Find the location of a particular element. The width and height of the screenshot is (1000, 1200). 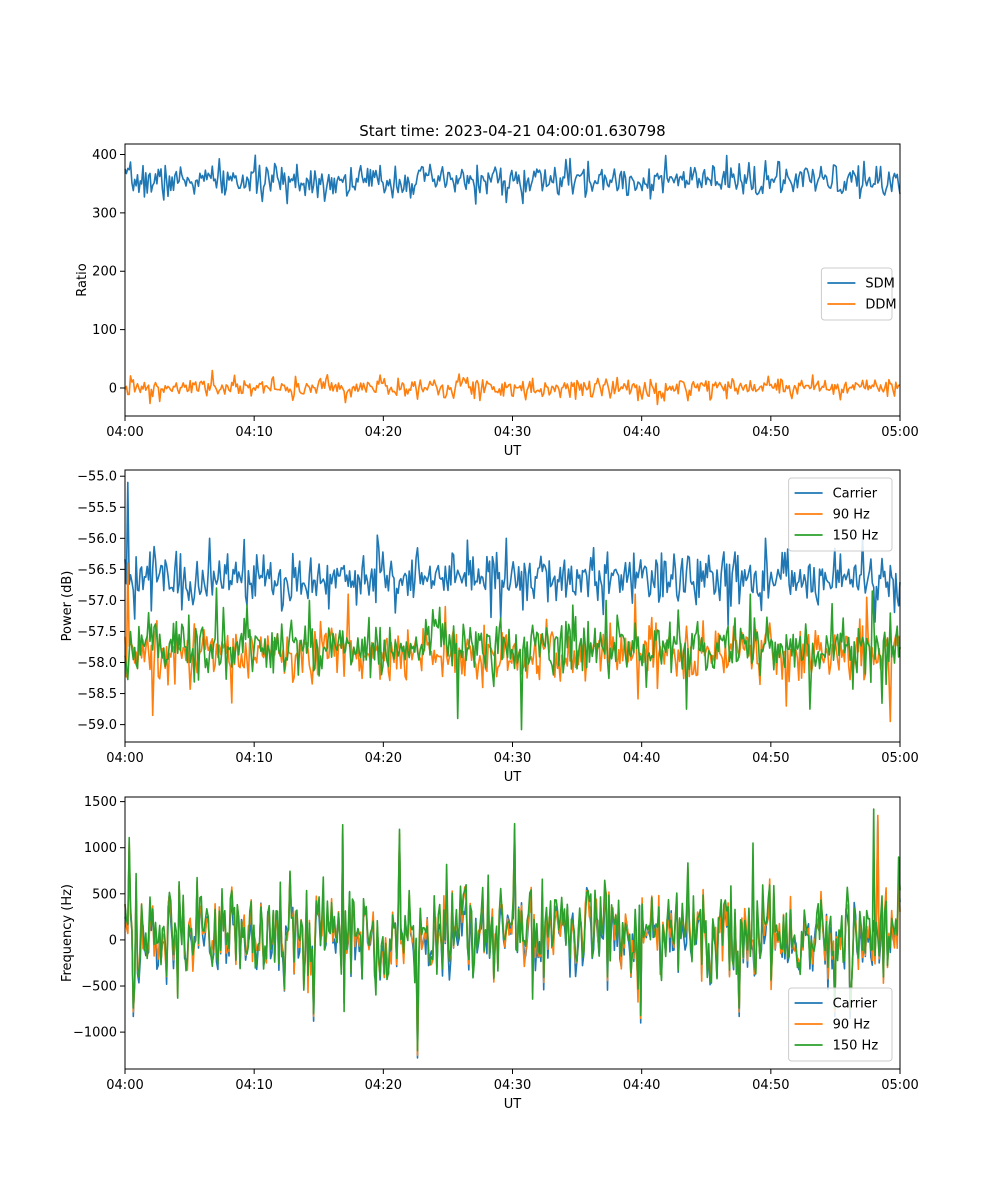

legend: SDM DDM is located at coordinates (858, 294).